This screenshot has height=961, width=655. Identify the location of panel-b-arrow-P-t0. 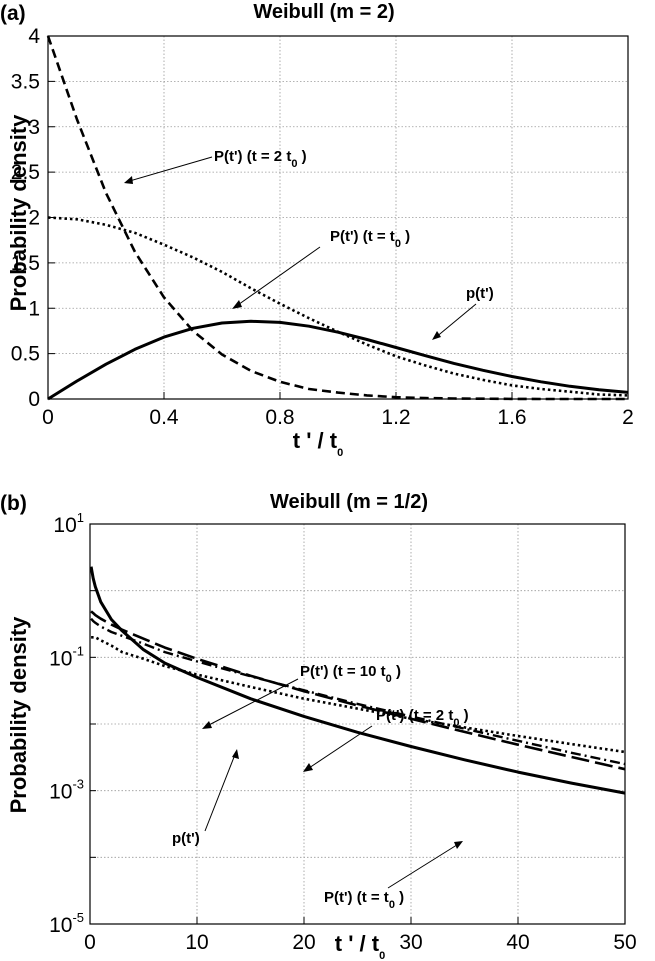
(424, 865).